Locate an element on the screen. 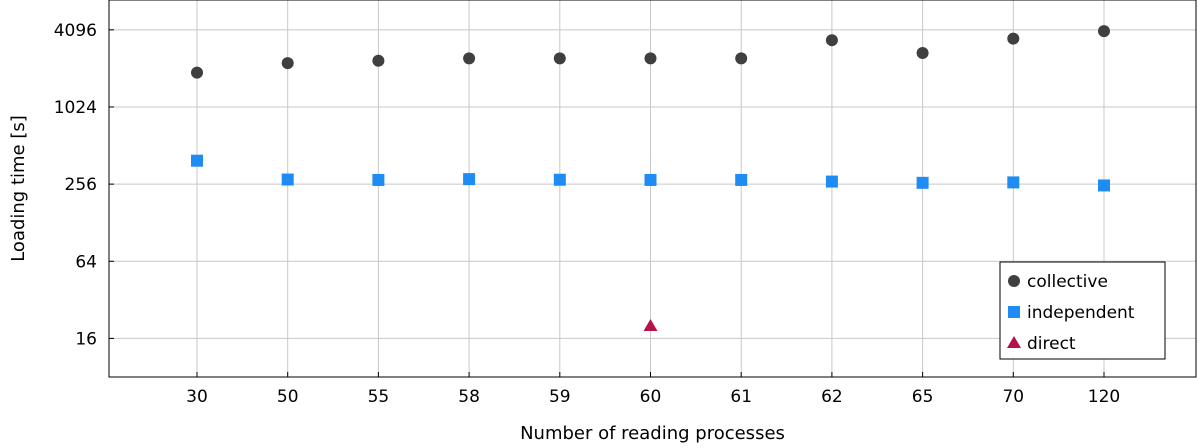  y-axis-label: Loading time [s] is located at coordinates (18, 188).